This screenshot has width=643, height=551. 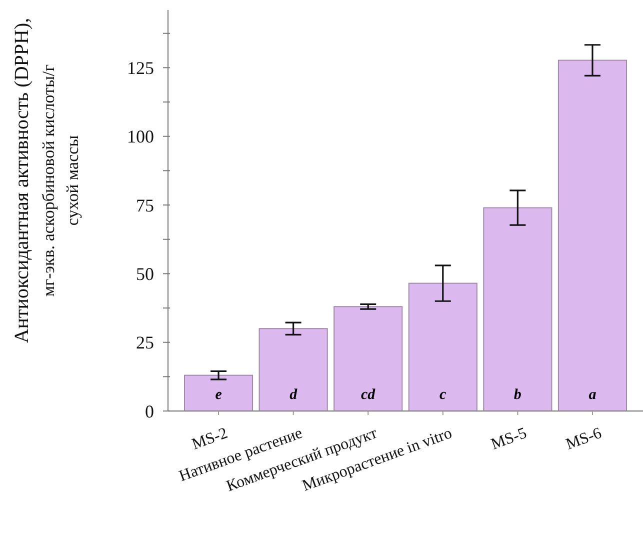 I want to click on annotation: b, so click(x=518, y=395).